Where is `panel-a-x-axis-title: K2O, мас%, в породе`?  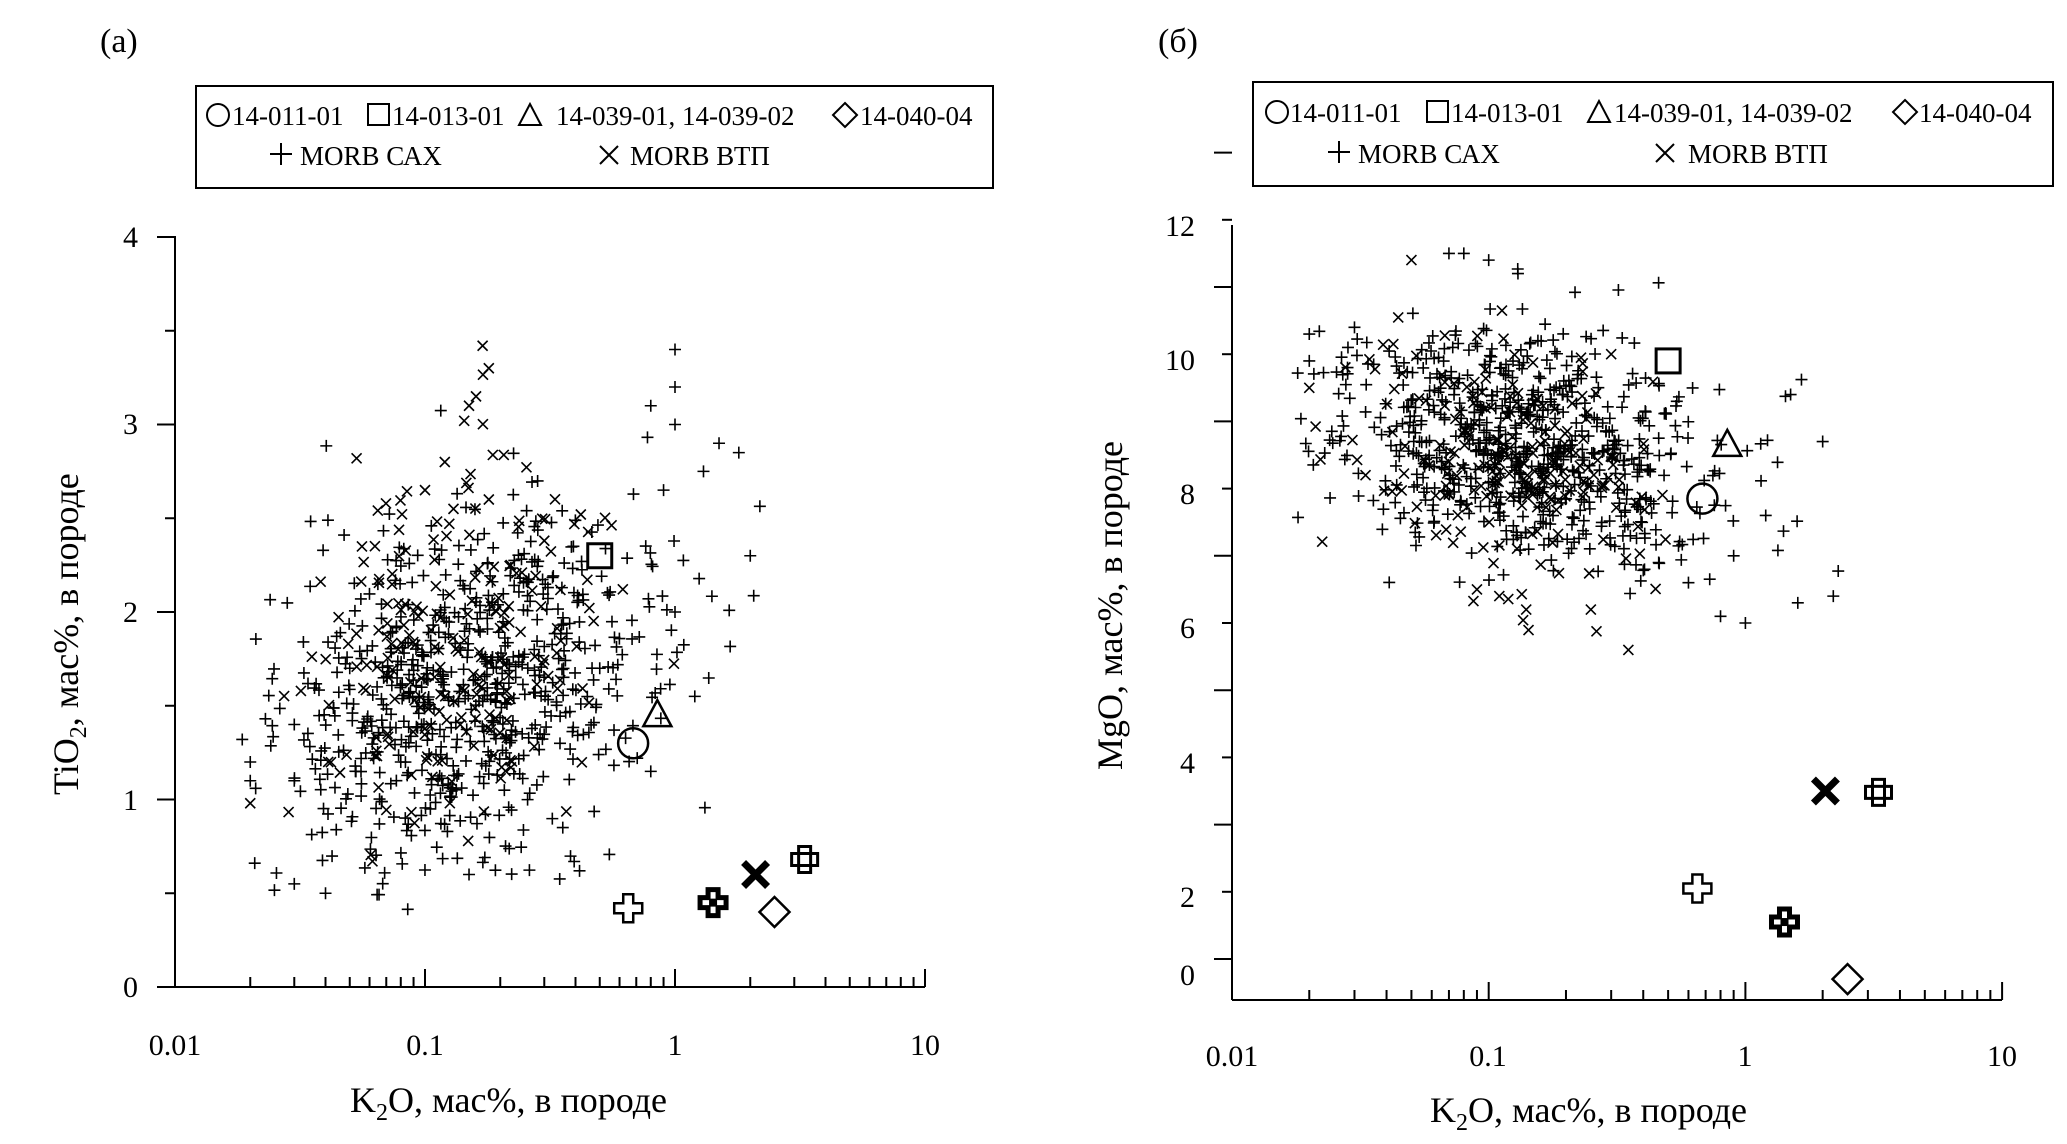
panel-a-x-axis-title: K2O, мас%, в породе is located at coordinates (508, 1103).